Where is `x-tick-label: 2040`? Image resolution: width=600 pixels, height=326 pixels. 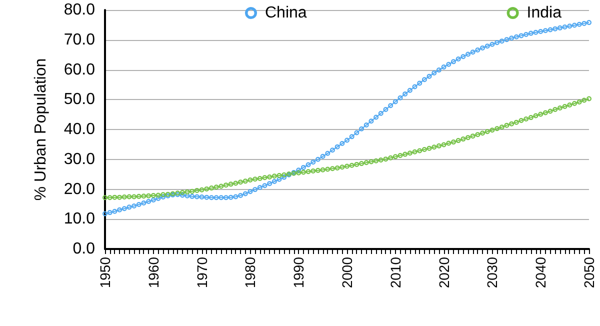
x-tick-label: 2040 is located at coordinates (540, 272).